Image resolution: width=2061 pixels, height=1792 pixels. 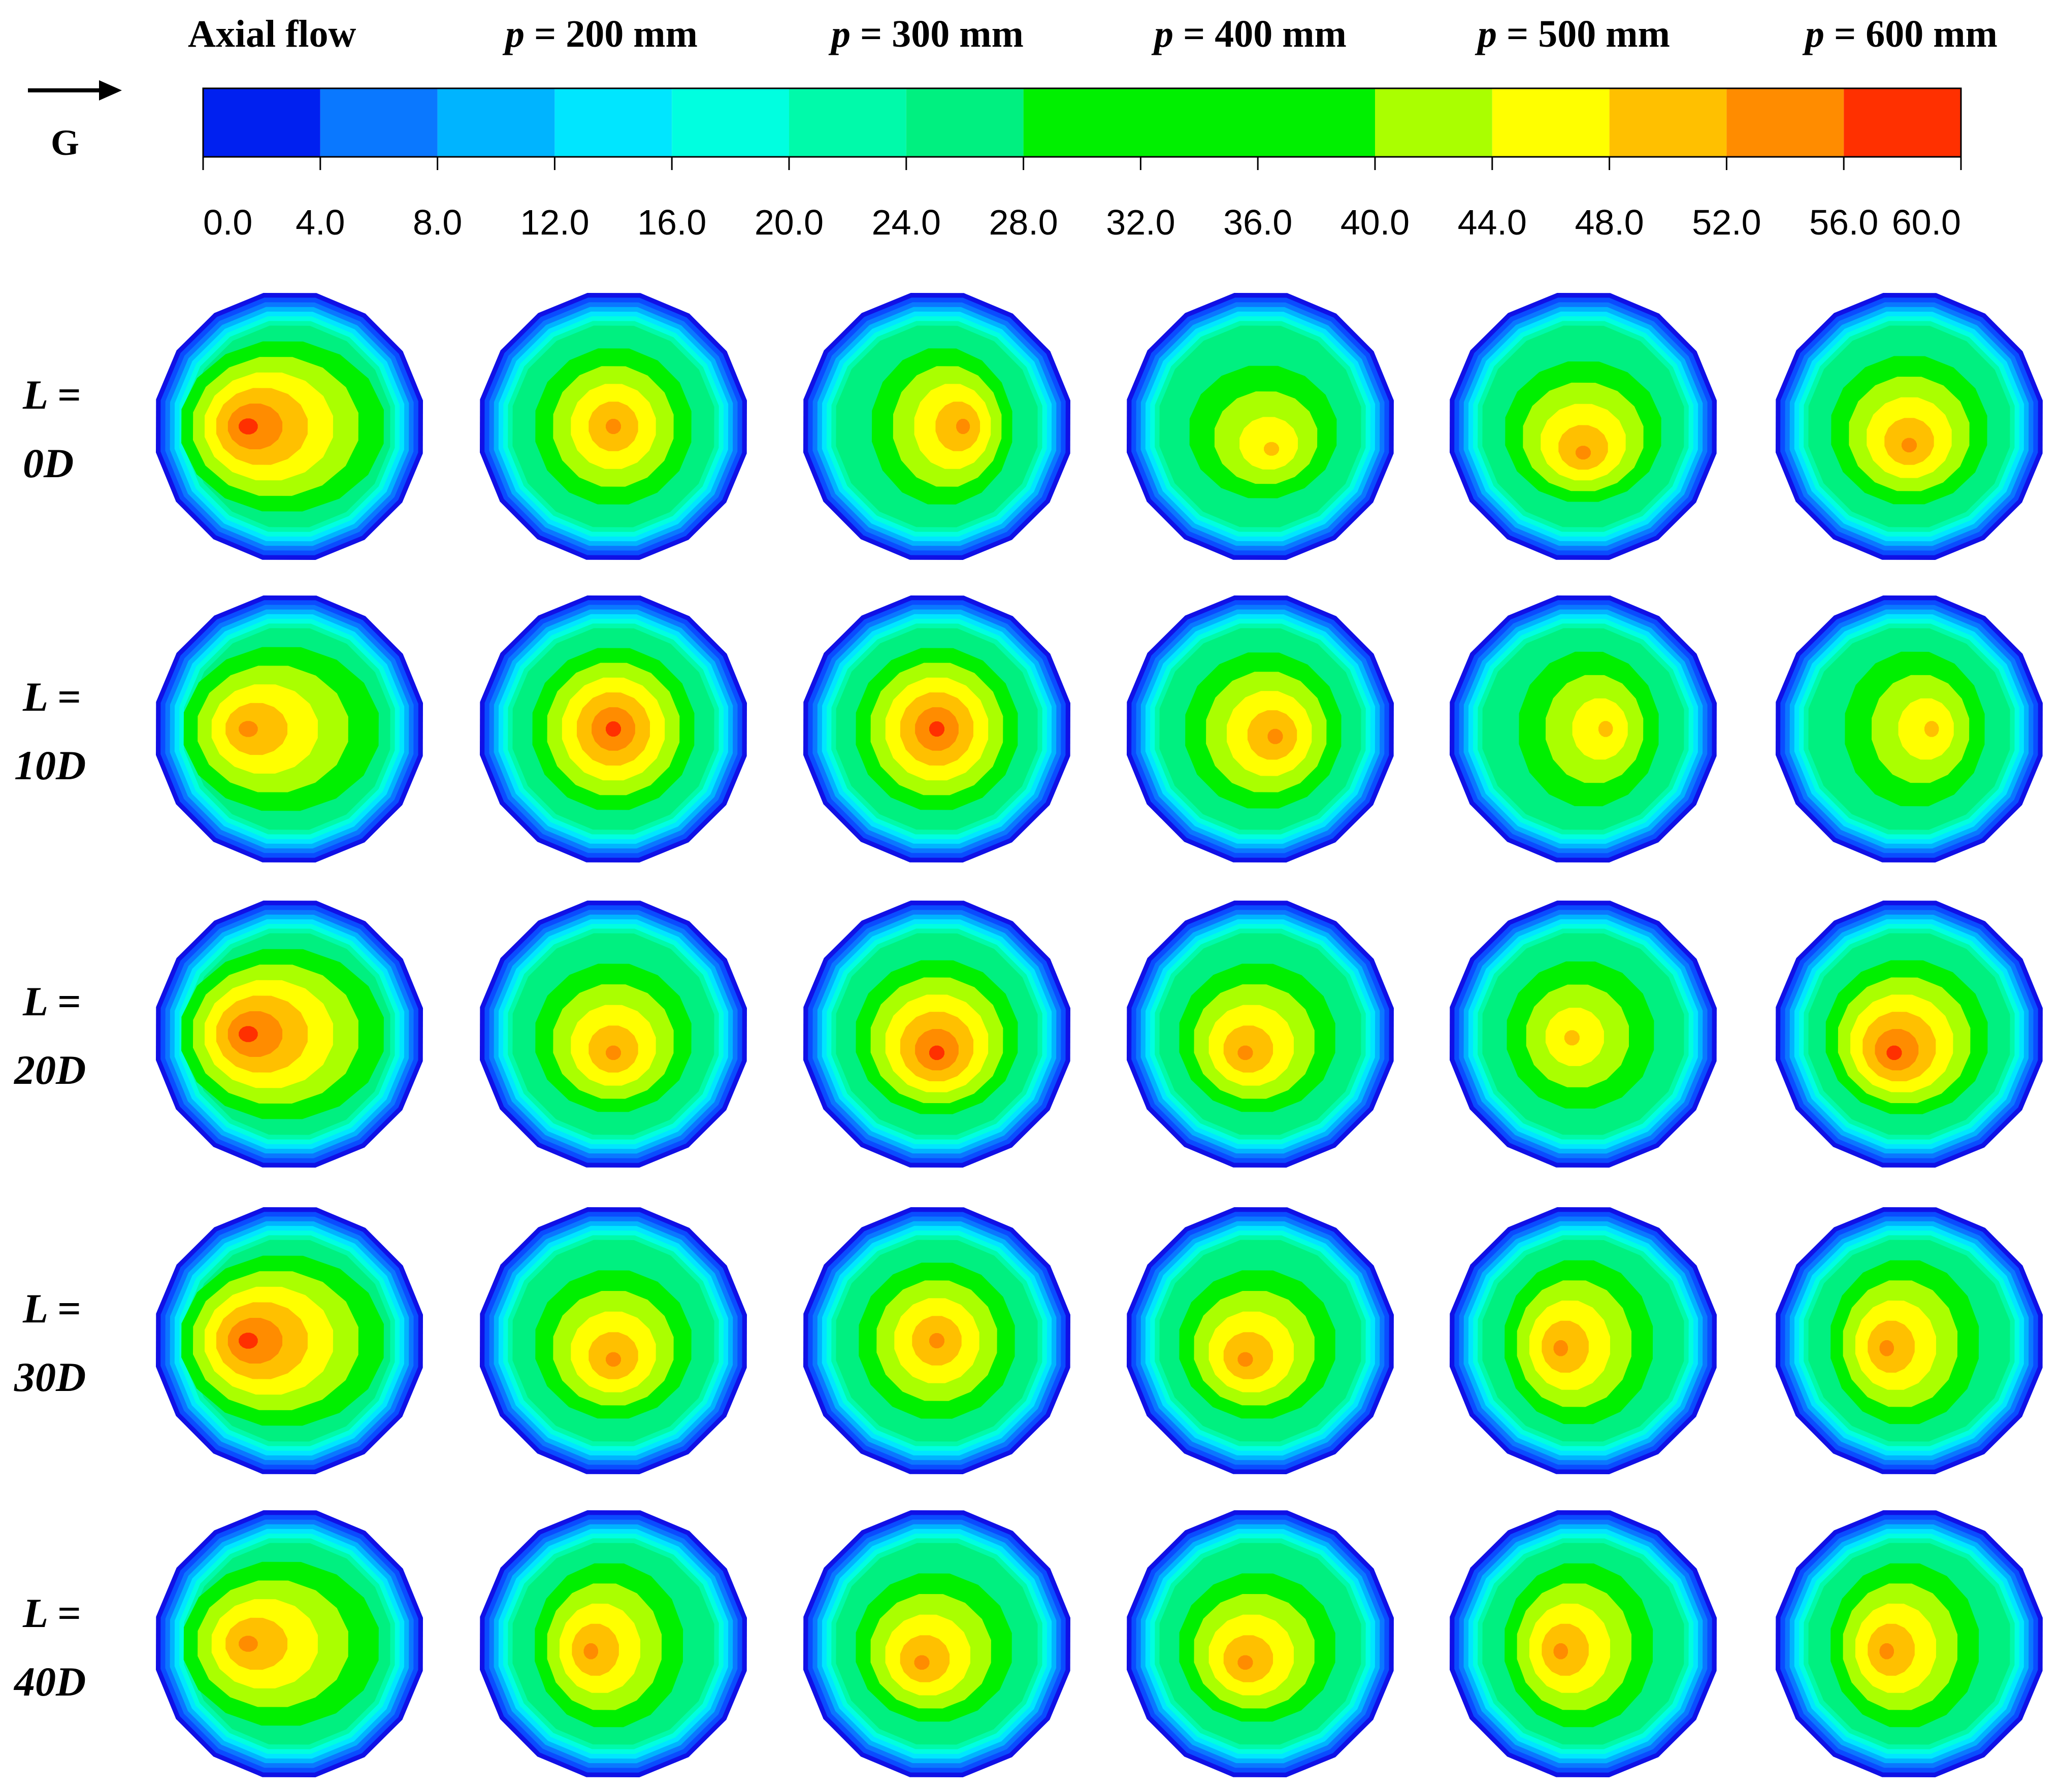 I want to click on column-header-1: p = 200 mm, so click(x=600, y=34).